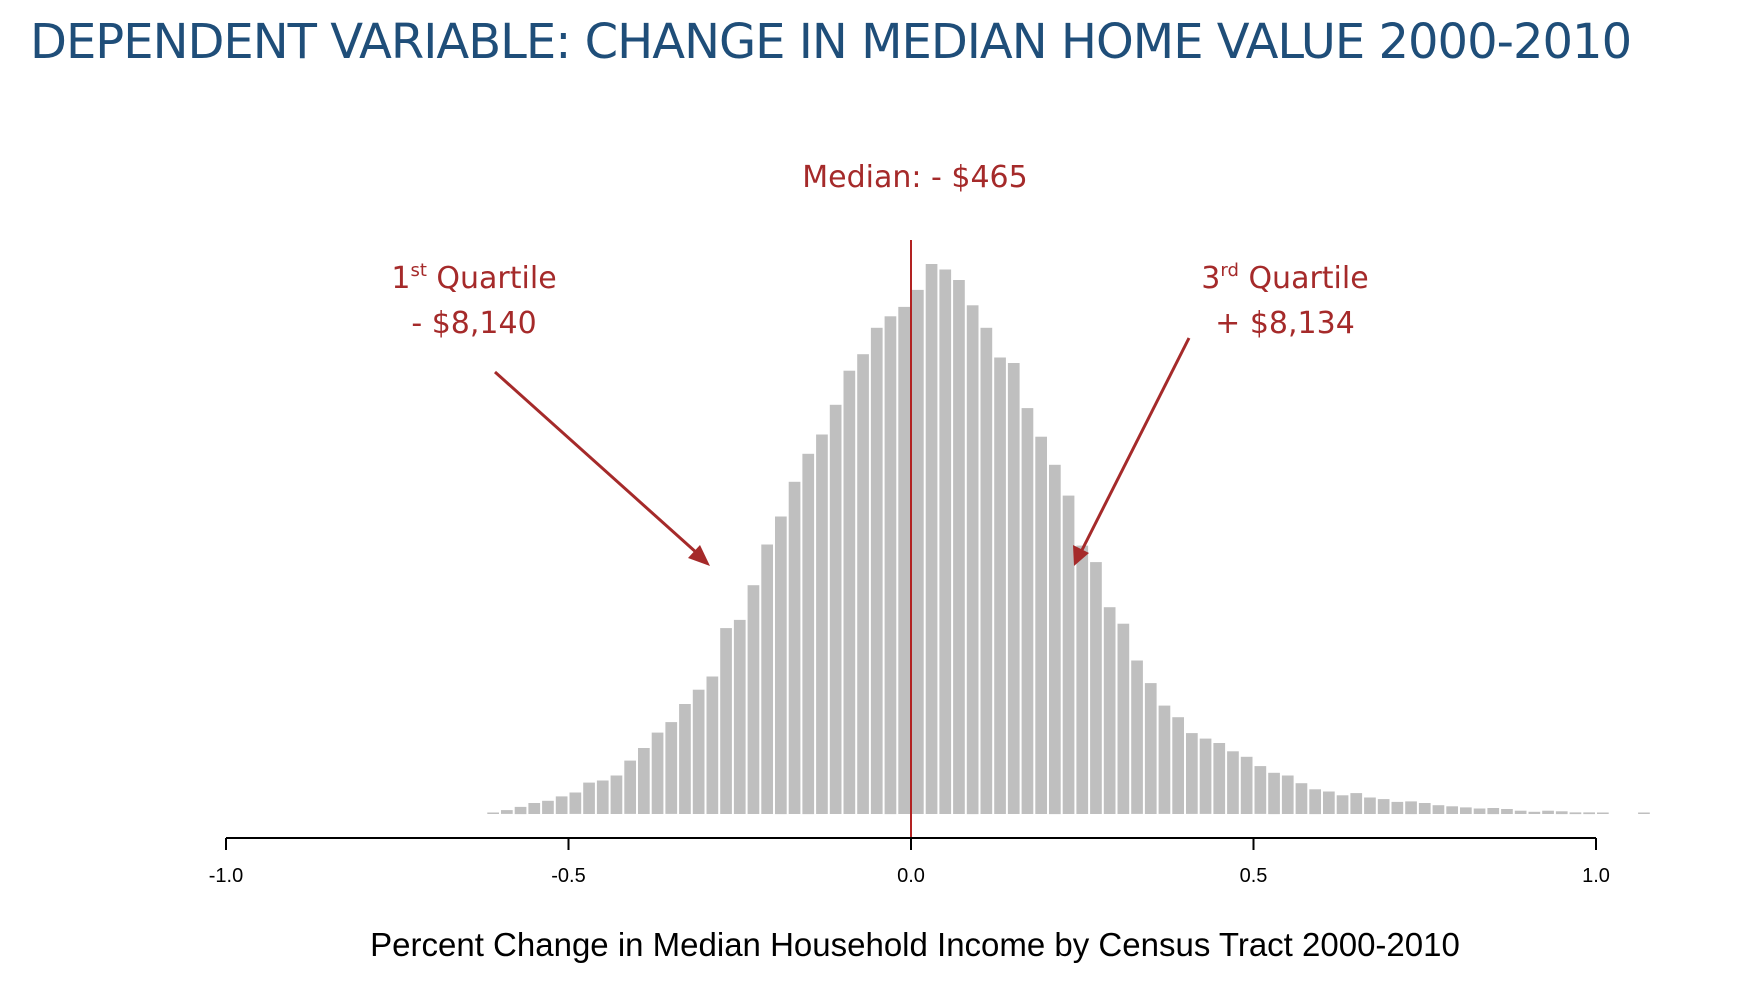  I want to click on x-tick-label: 0.5, so click(1254, 876).